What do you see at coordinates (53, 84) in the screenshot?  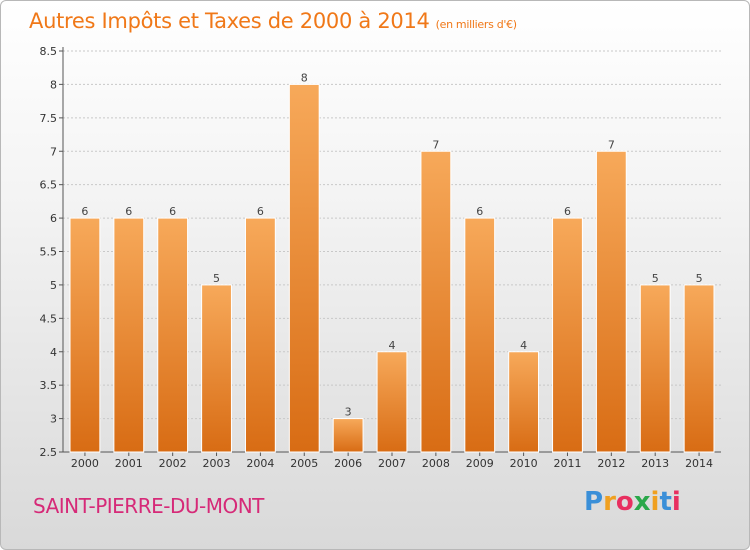 I see `y-tick-label: 8` at bounding box center [53, 84].